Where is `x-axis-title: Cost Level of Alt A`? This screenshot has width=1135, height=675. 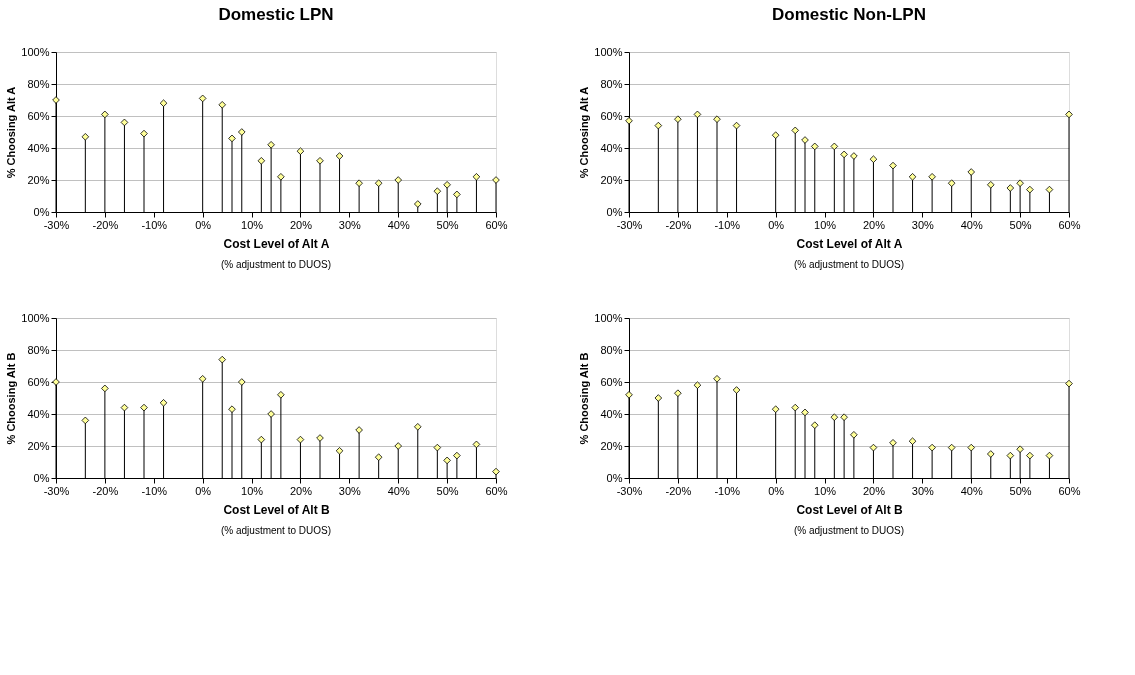 x-axis-title: Cost Level of Alt A is located at coordinates (276, 243).